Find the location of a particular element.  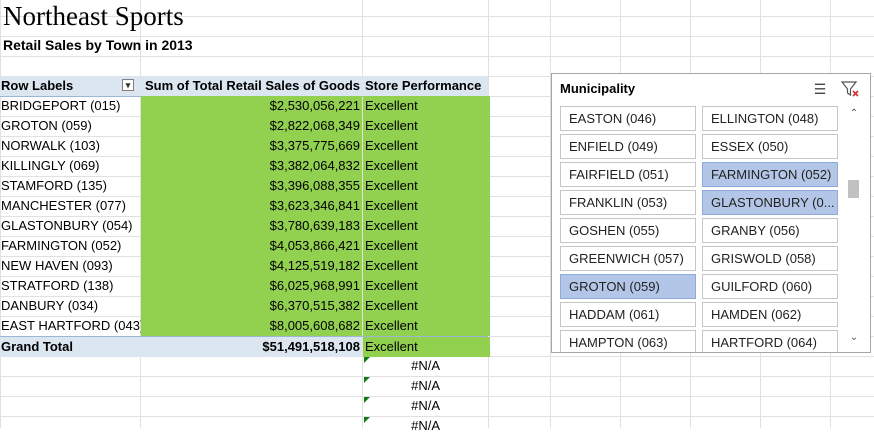

sales-cell: $3,375,775,669 is located at coordinates (251, 146).